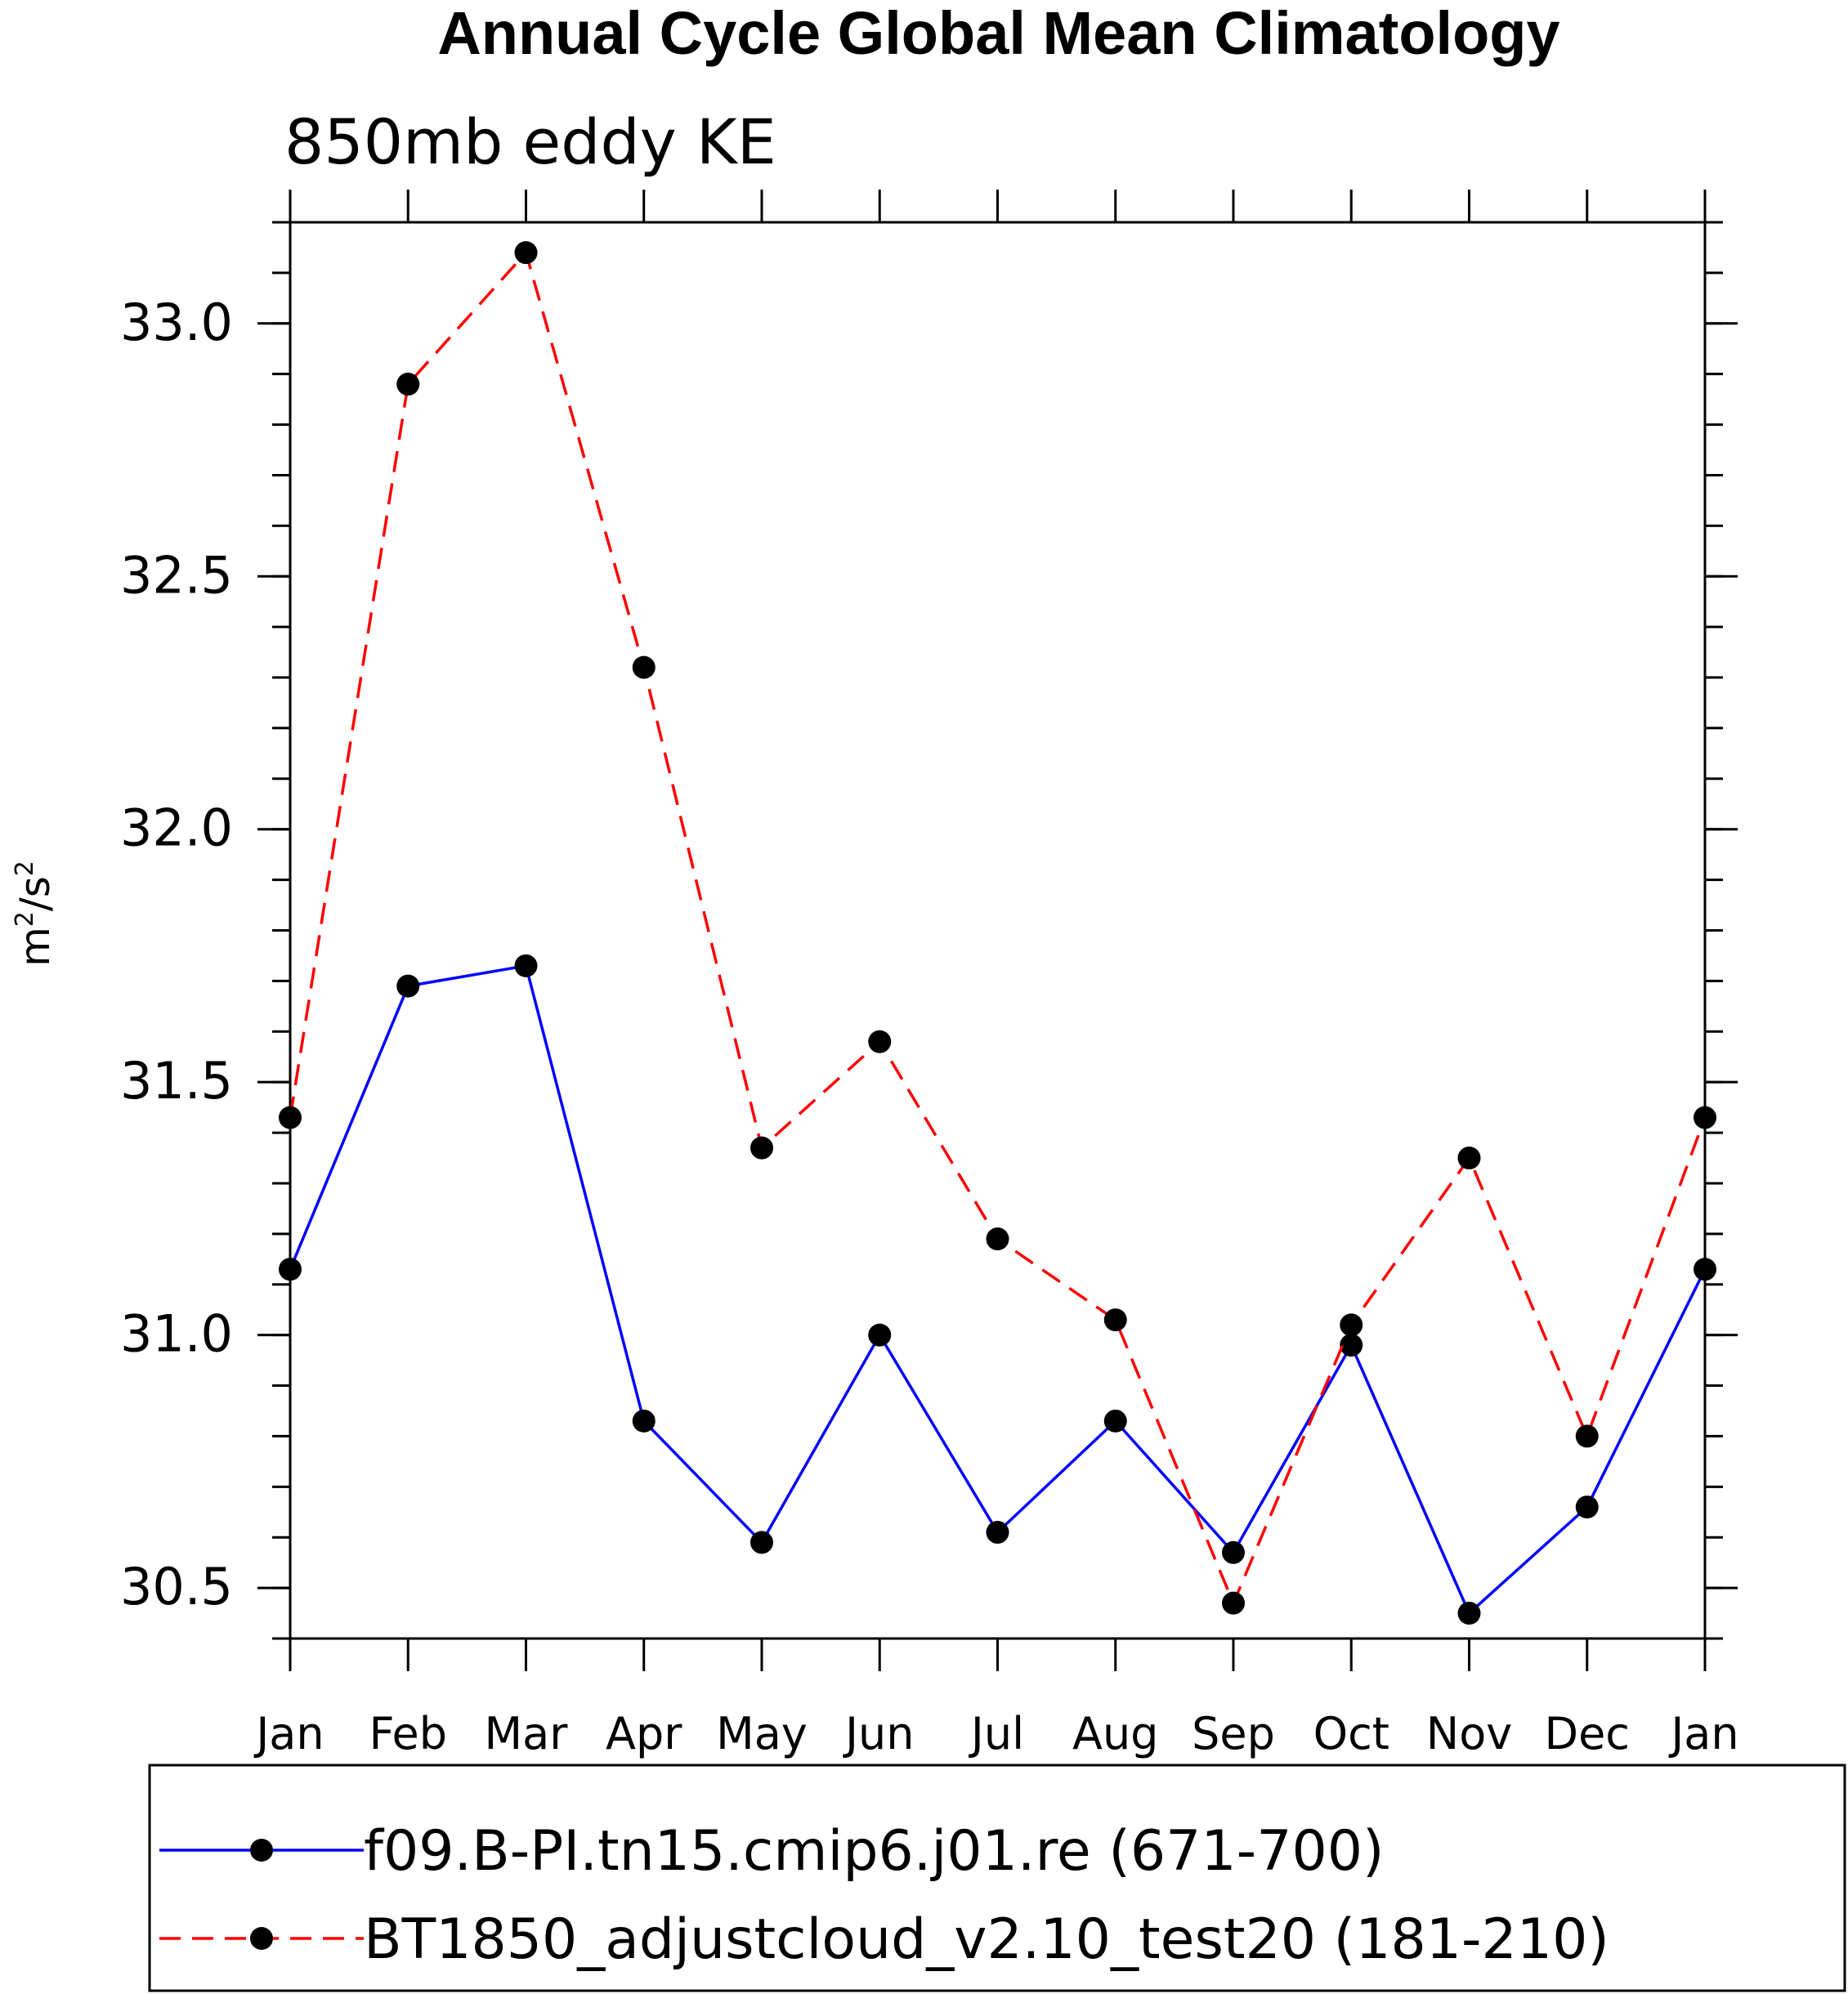  What do you see at coordinates (176, 1081) in the screenshot?
I see `y-tick-label: 31.5` at bounding box center [176, 1081].